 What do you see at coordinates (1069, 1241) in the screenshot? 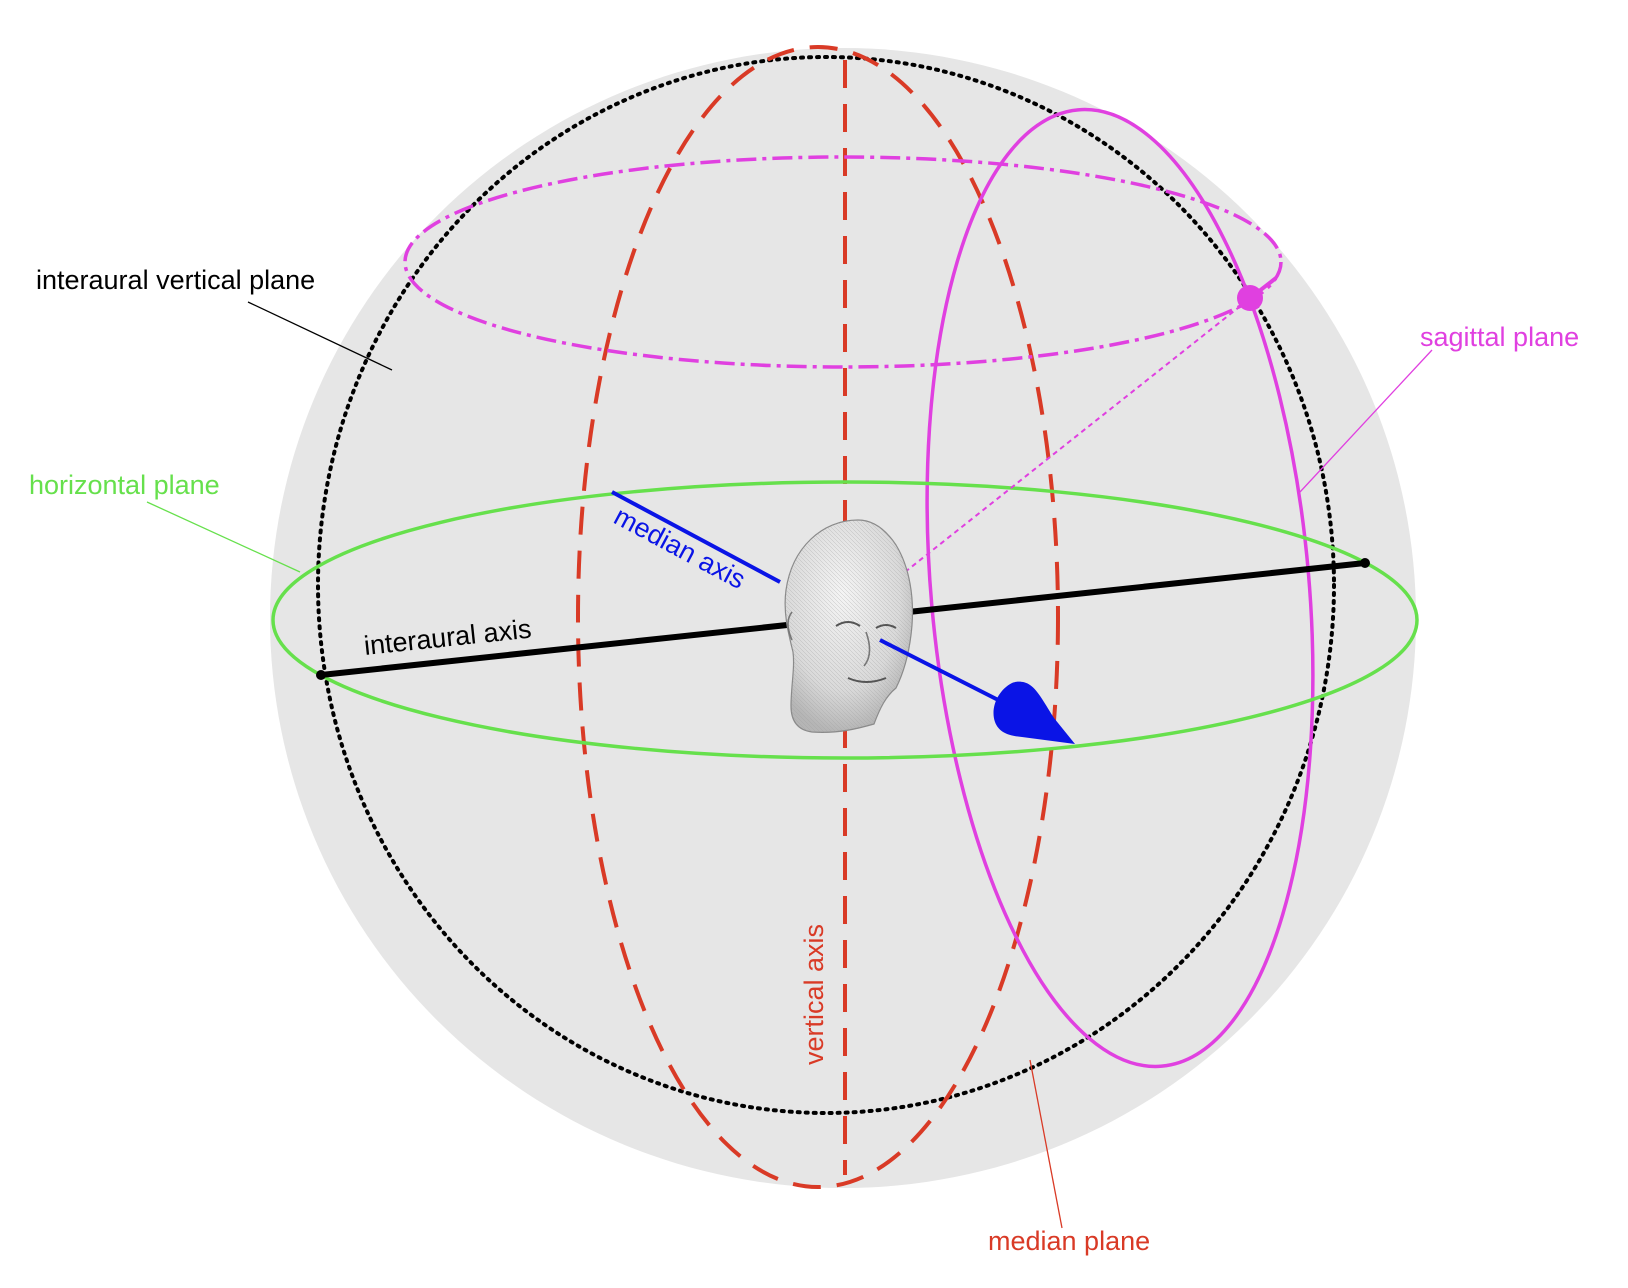
I see `median-plane-label: median plane` at bounding box center [1069, 1241].